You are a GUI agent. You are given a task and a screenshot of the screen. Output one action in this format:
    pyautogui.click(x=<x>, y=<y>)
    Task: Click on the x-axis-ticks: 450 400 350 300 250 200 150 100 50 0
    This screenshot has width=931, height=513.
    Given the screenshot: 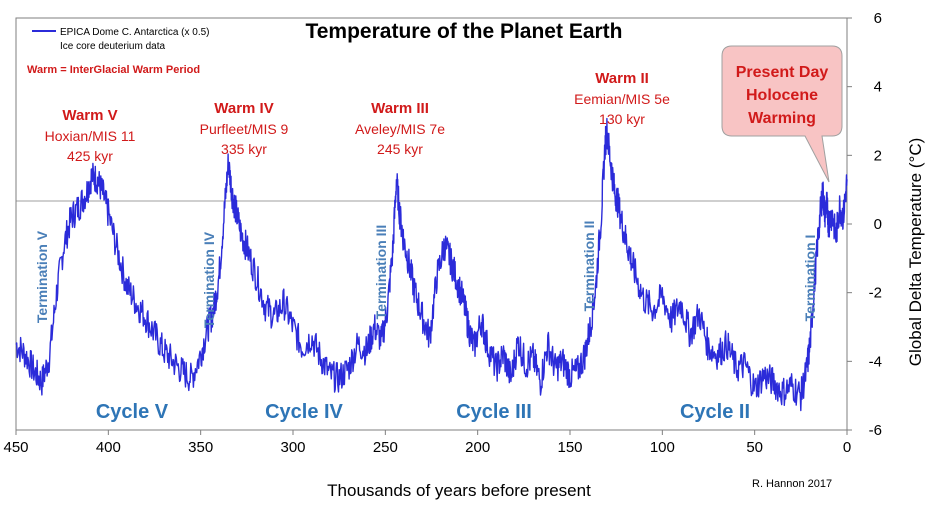 What is the action you would take?
    pyautogui.click(x=427, y=443)
    